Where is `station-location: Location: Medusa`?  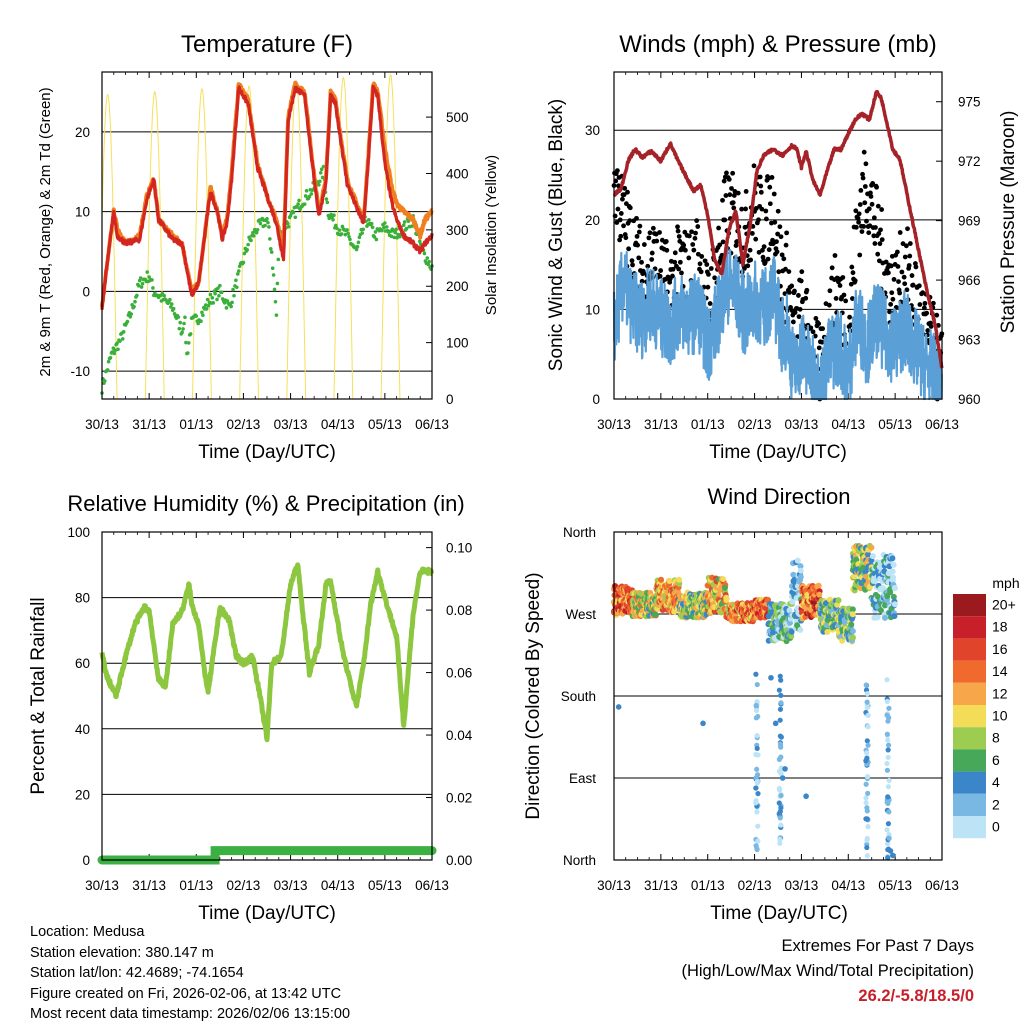
station-location: Location: Medusa is located at coordinates (87, 932).